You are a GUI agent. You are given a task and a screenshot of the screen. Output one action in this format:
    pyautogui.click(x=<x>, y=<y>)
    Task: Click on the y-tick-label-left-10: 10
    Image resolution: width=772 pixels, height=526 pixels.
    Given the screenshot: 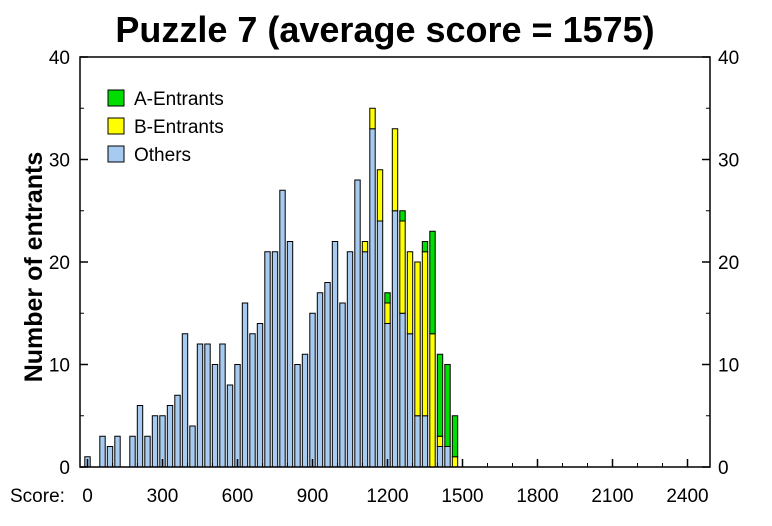 What is the action you would take?
    pyautogui.click(x=59, y=366)
    